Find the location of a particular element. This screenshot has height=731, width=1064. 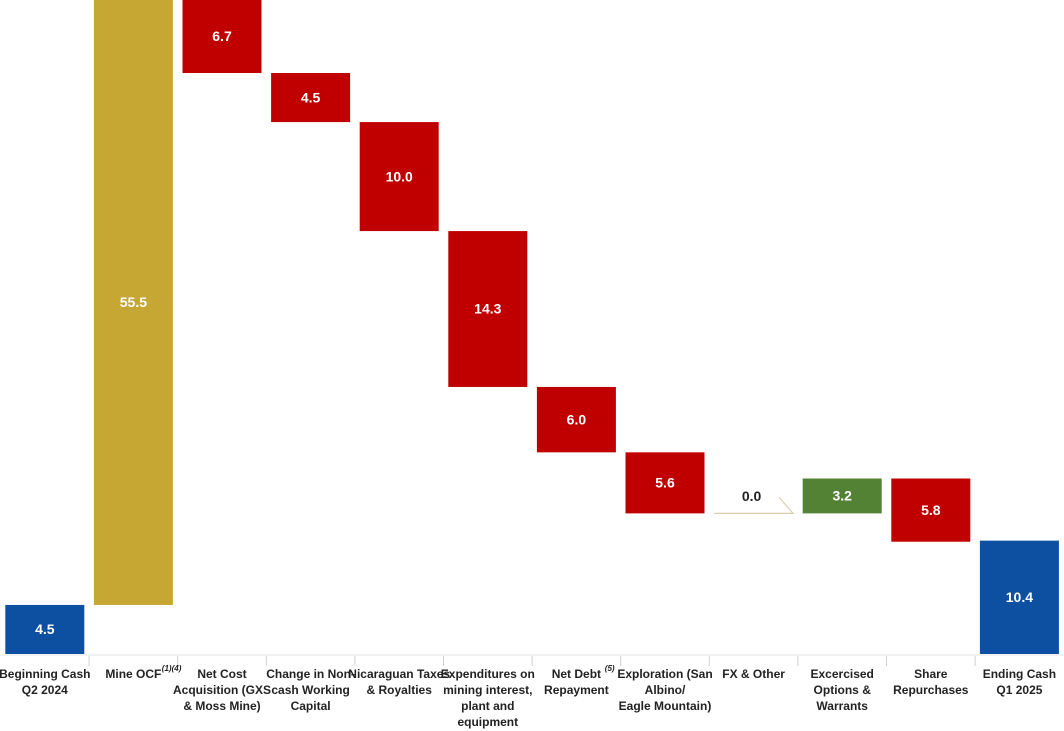

bar-expenditures-on-mining-interest-plant-and-equipment is located at coordinates (488, 309).